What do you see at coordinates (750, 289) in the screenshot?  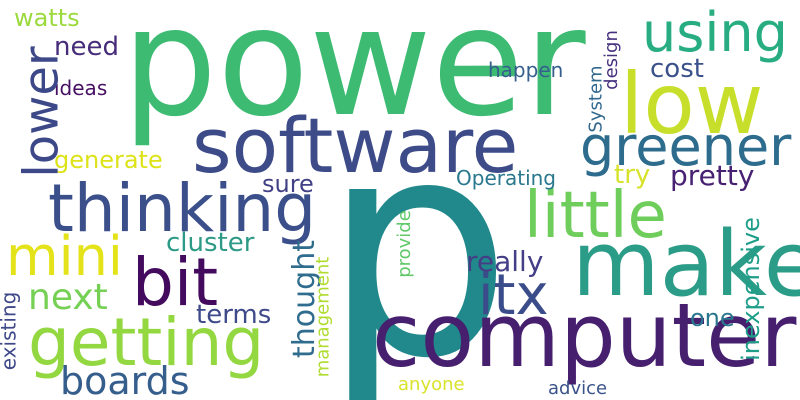 I see `word-inexpensive: inexpensive` at bounding box center [750, 289].